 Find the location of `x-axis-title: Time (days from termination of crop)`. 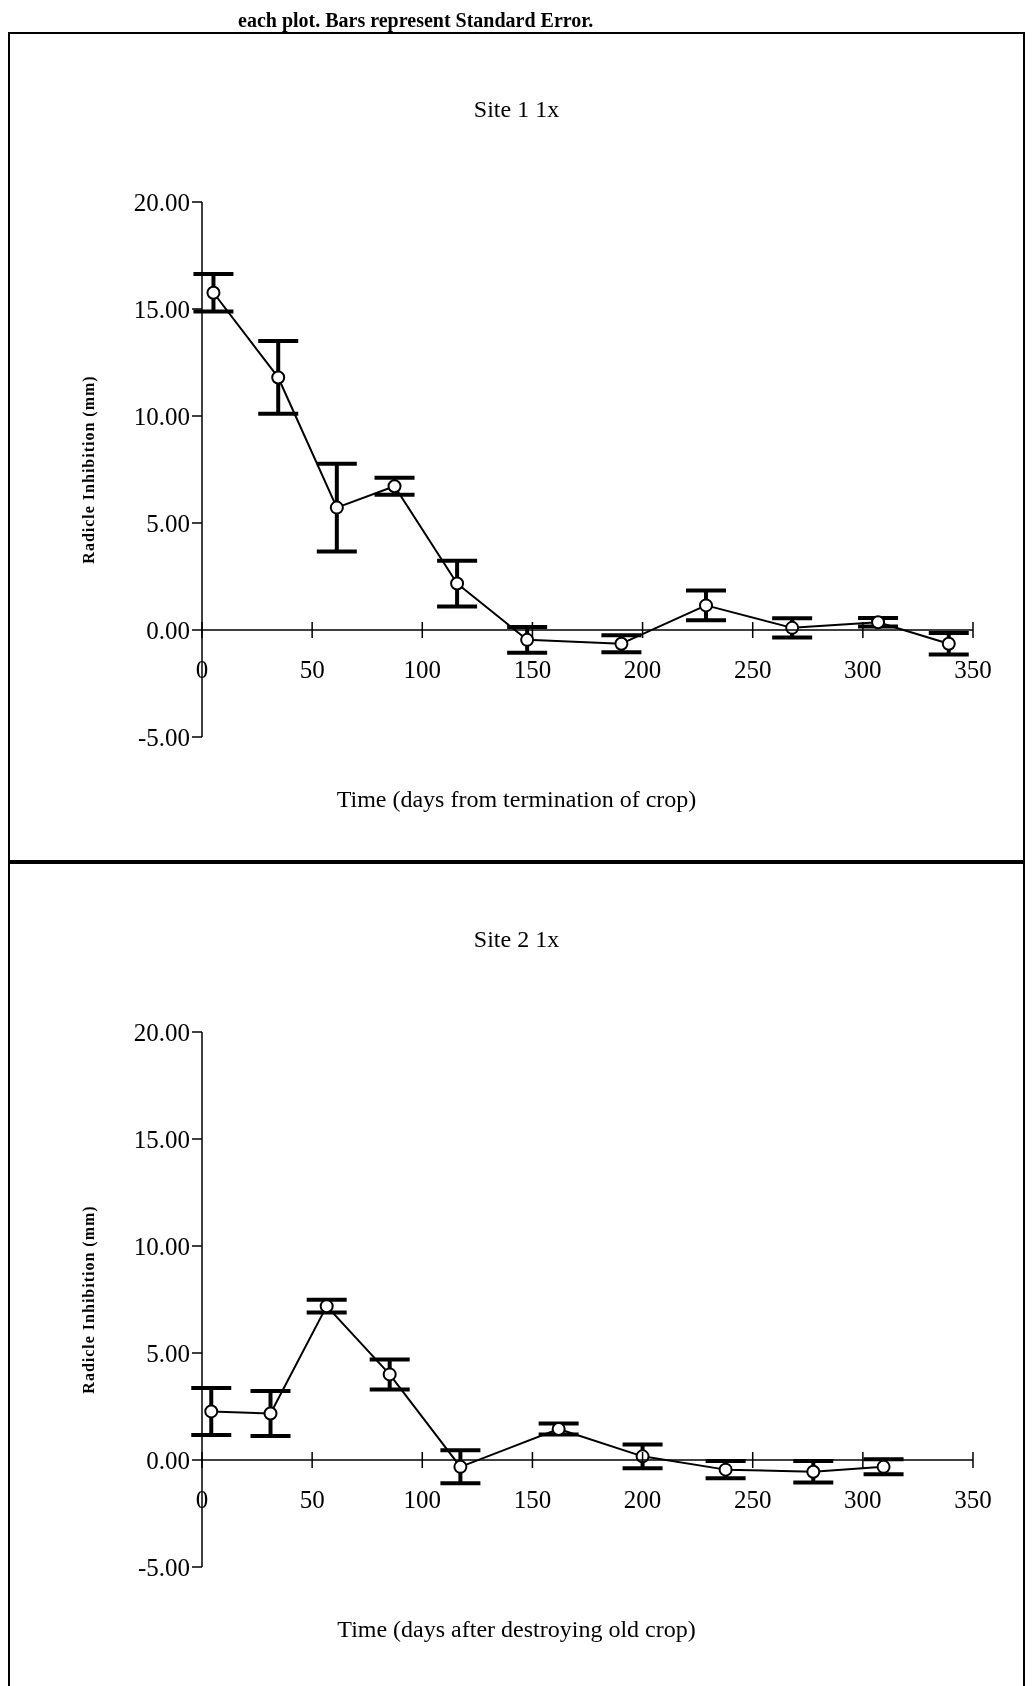

x-axis-title: Time (days from termination of crop) is located at coordinates (516, 799).